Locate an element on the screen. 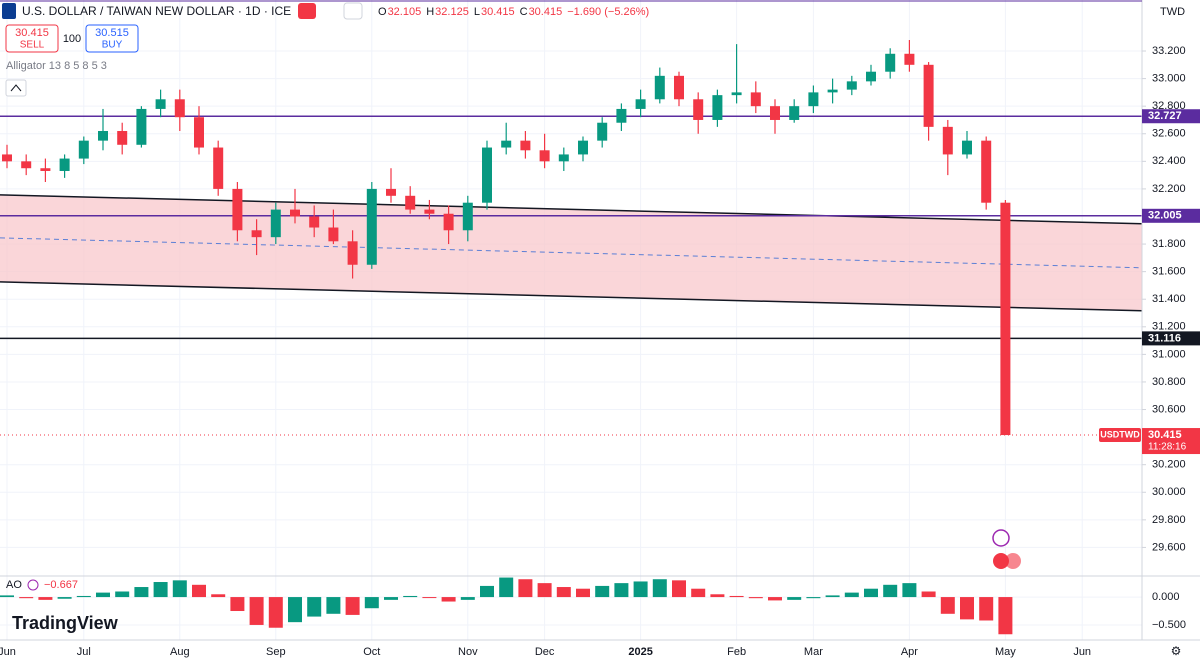  currency: TWD is located at coordinates (1172, 12).